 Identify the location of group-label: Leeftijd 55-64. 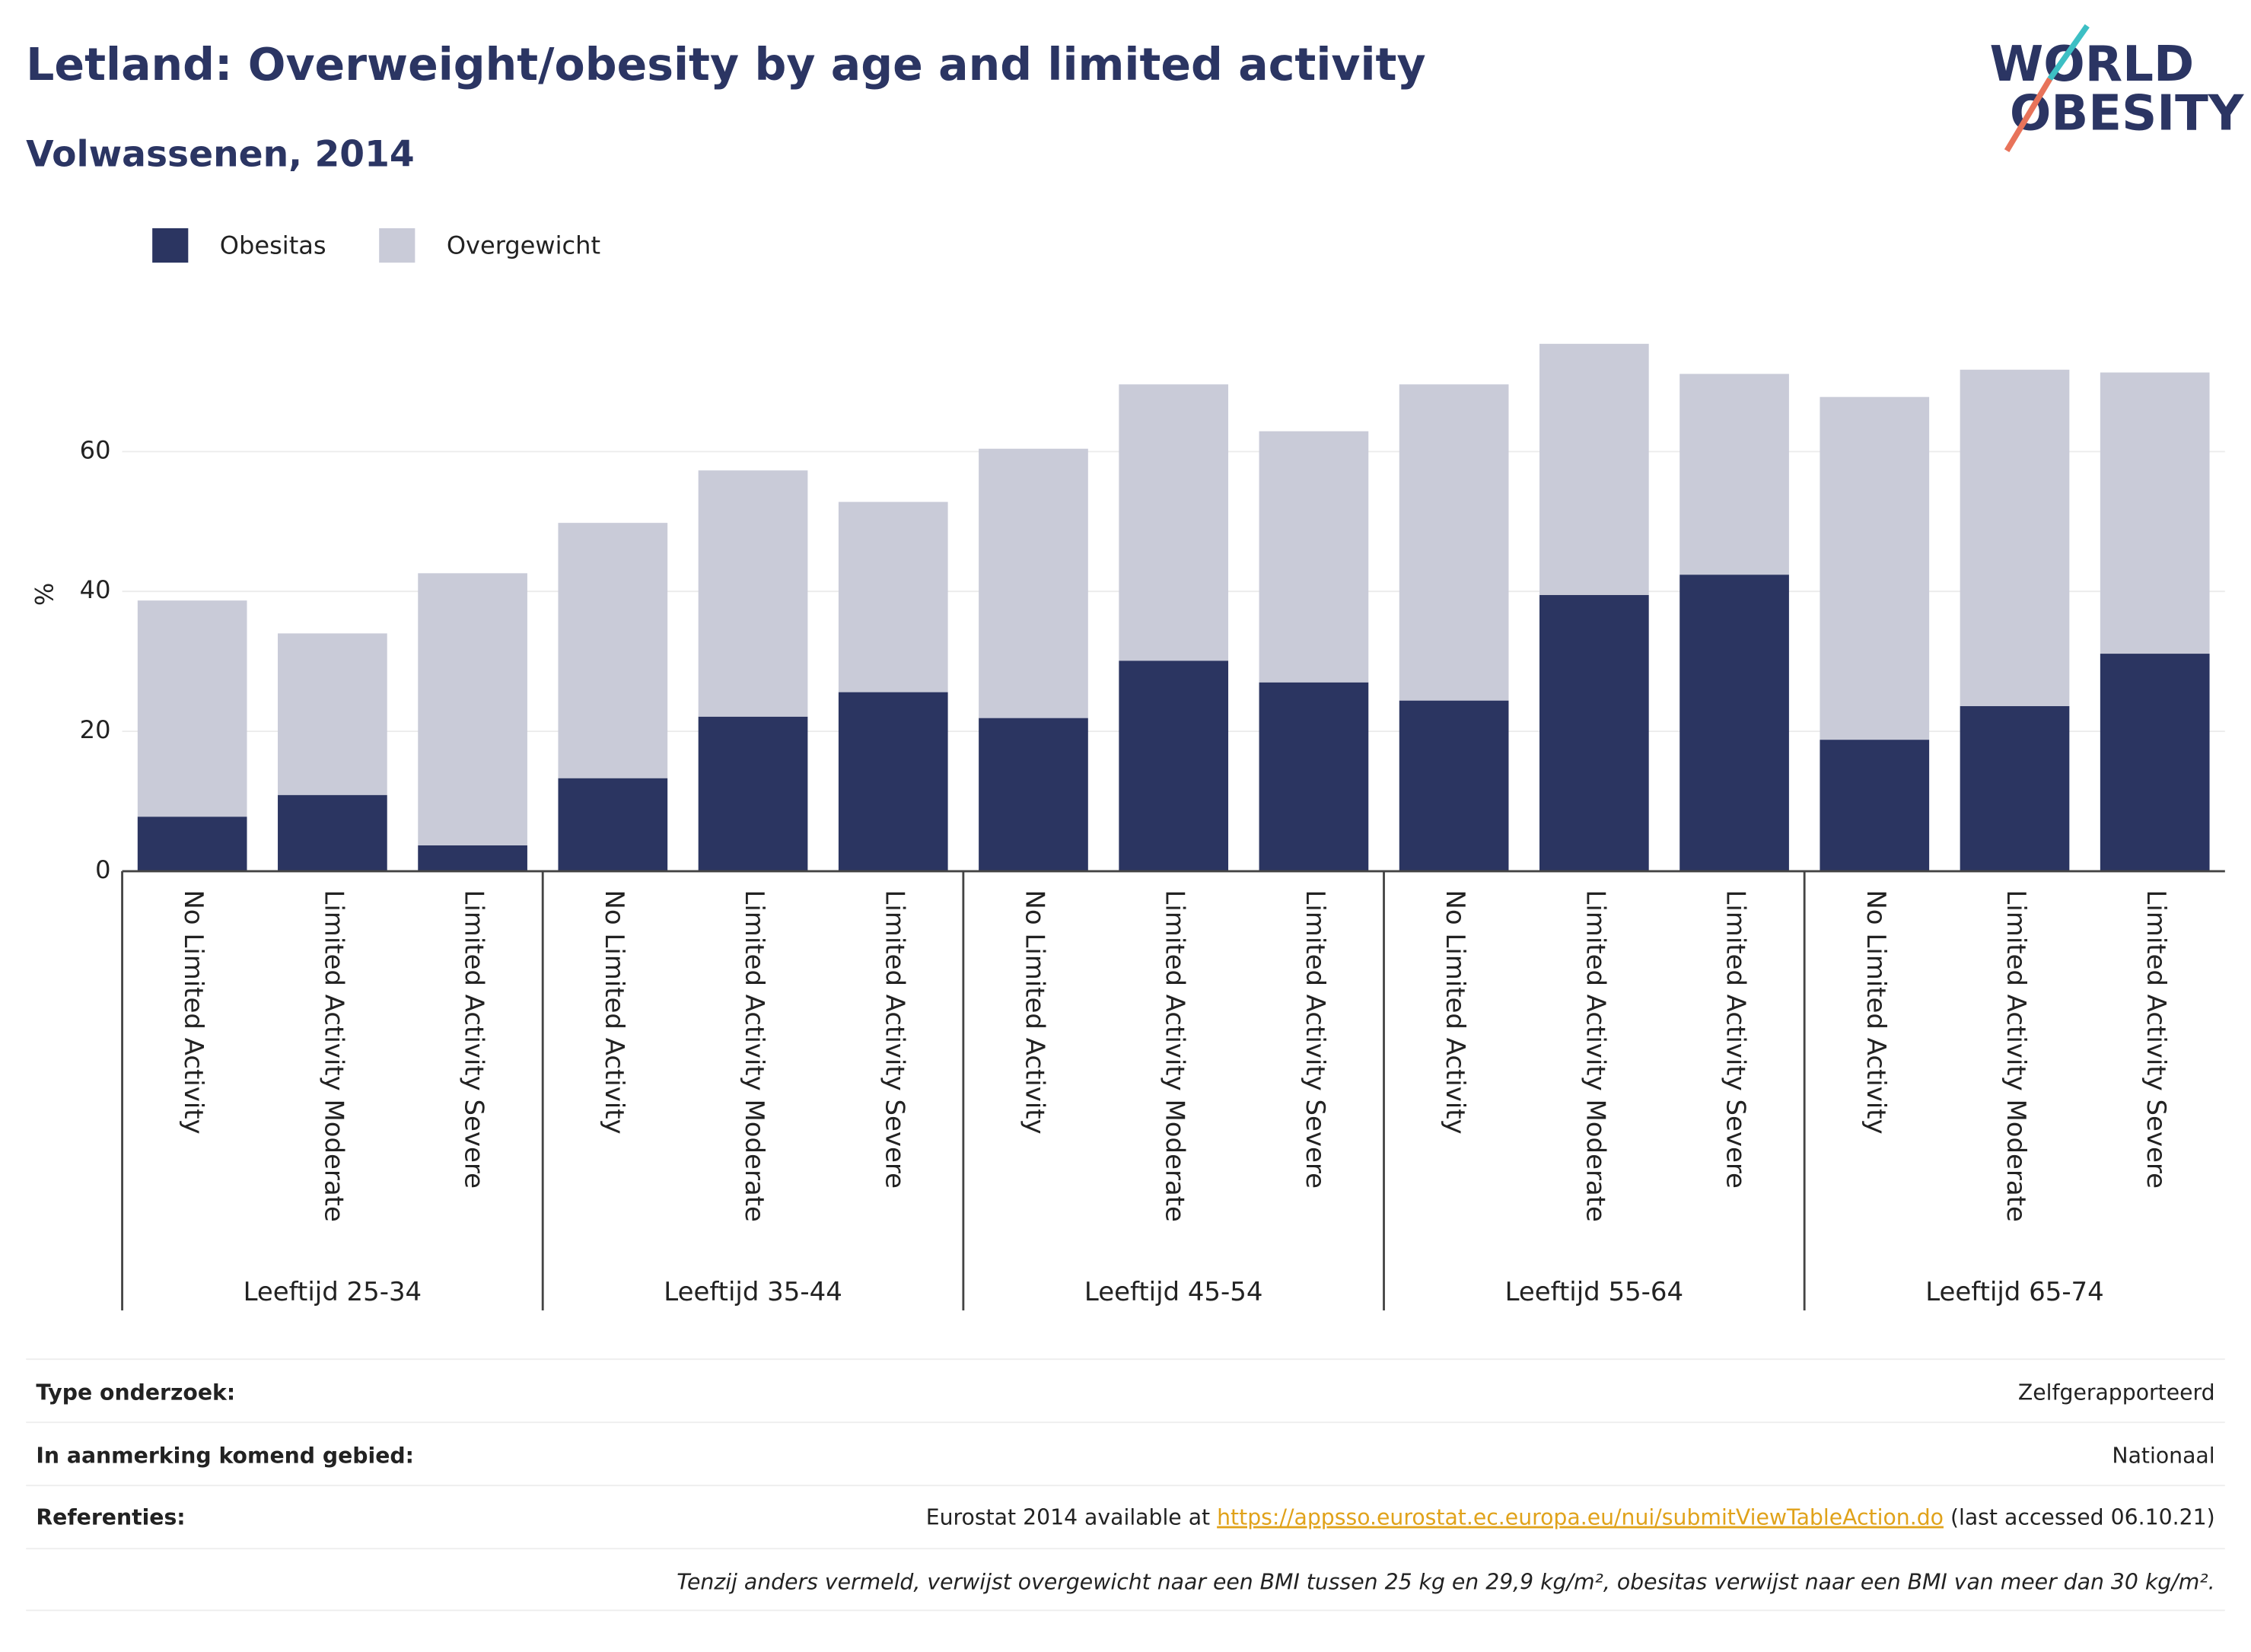
(1594, 1292).